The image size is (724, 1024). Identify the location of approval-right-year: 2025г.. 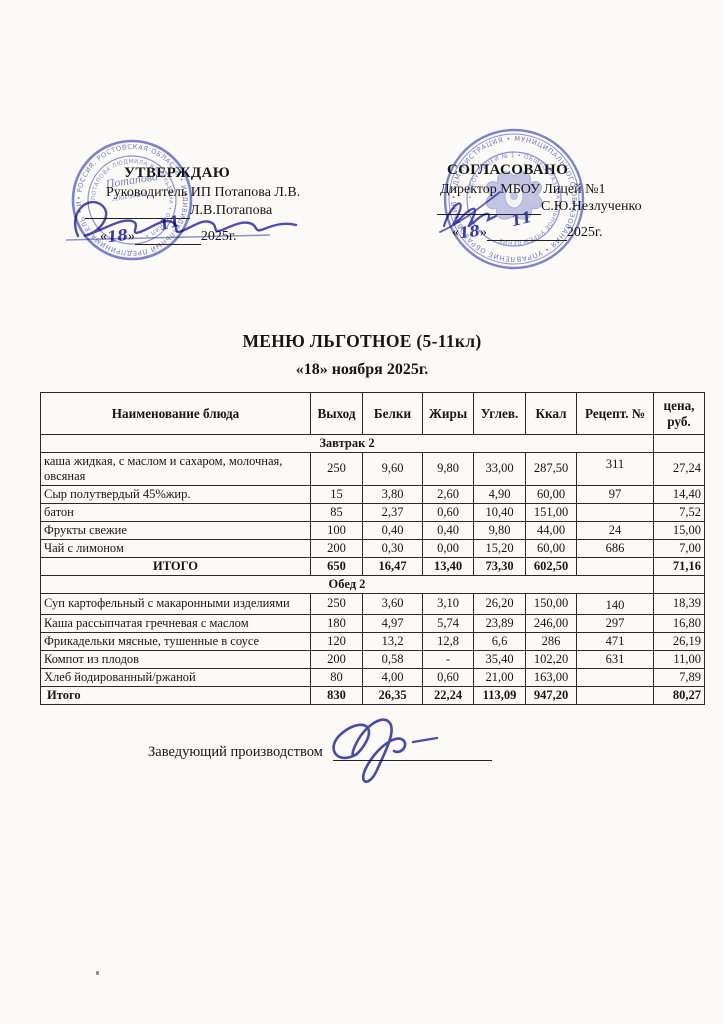
(584, 232).